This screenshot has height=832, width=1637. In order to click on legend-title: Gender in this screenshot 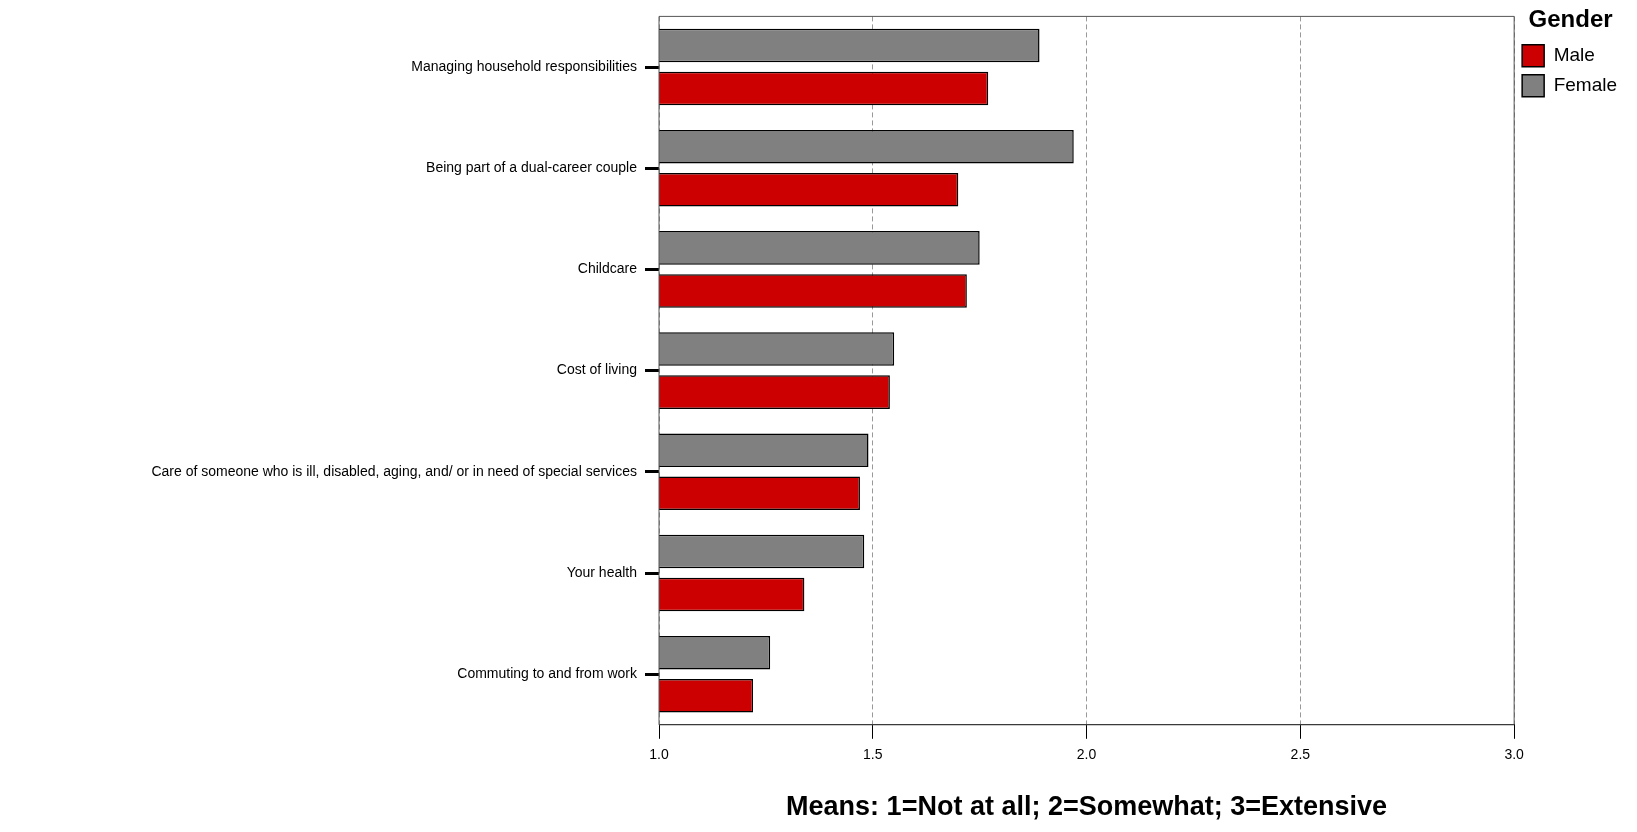, I will do `click(1570, 18)`.